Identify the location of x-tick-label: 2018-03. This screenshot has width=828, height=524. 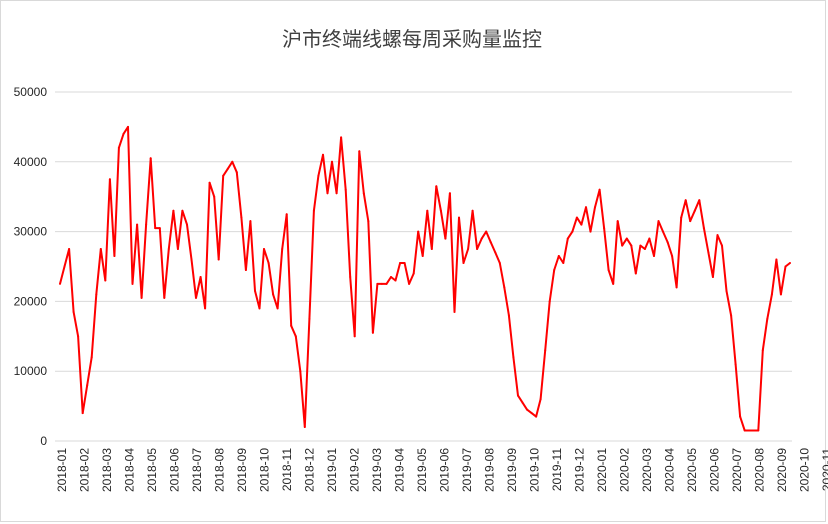
(107, 470).